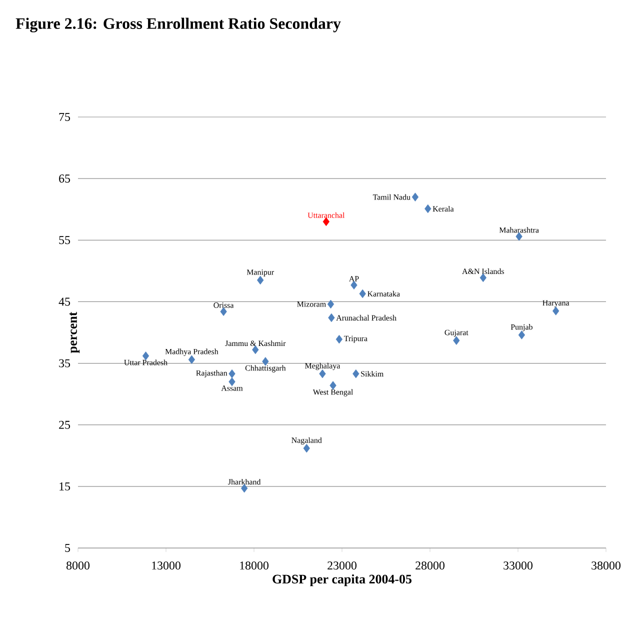 This screenshot has height=621, width=634. What do you see at coordinates (75, 333) in the screenshot?
I see `y-axis-title: percent` at bounding box center [75, 333].